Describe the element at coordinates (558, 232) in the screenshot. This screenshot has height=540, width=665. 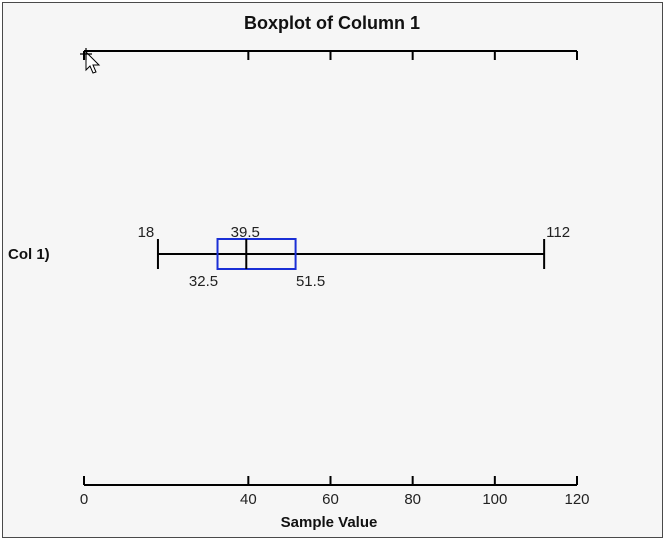
I see `max-label: 112` at that location.